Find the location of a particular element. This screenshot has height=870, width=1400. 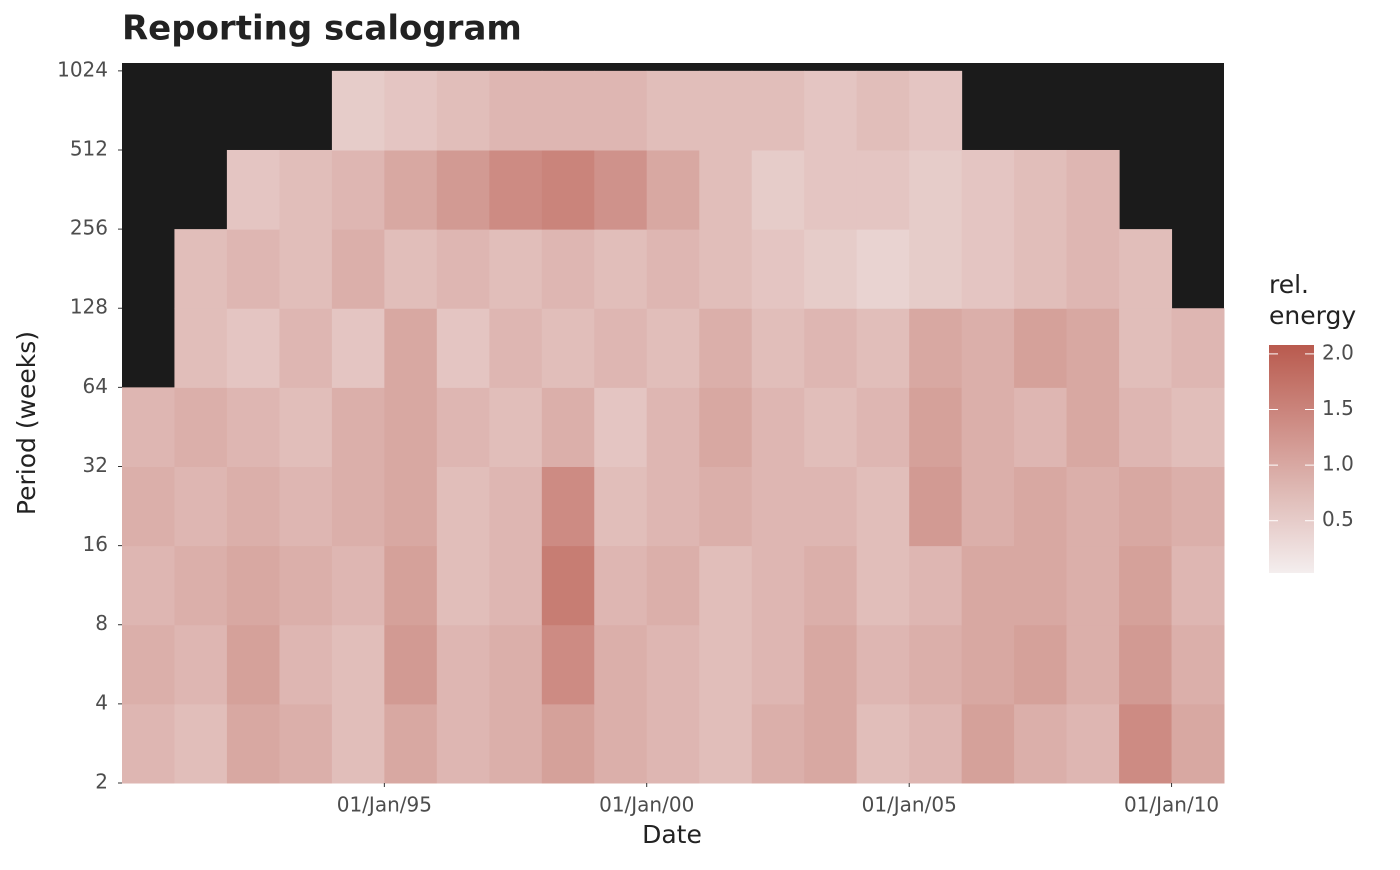

colorbar-tick-label: 2.0 is located at coordinates (1338, 352).